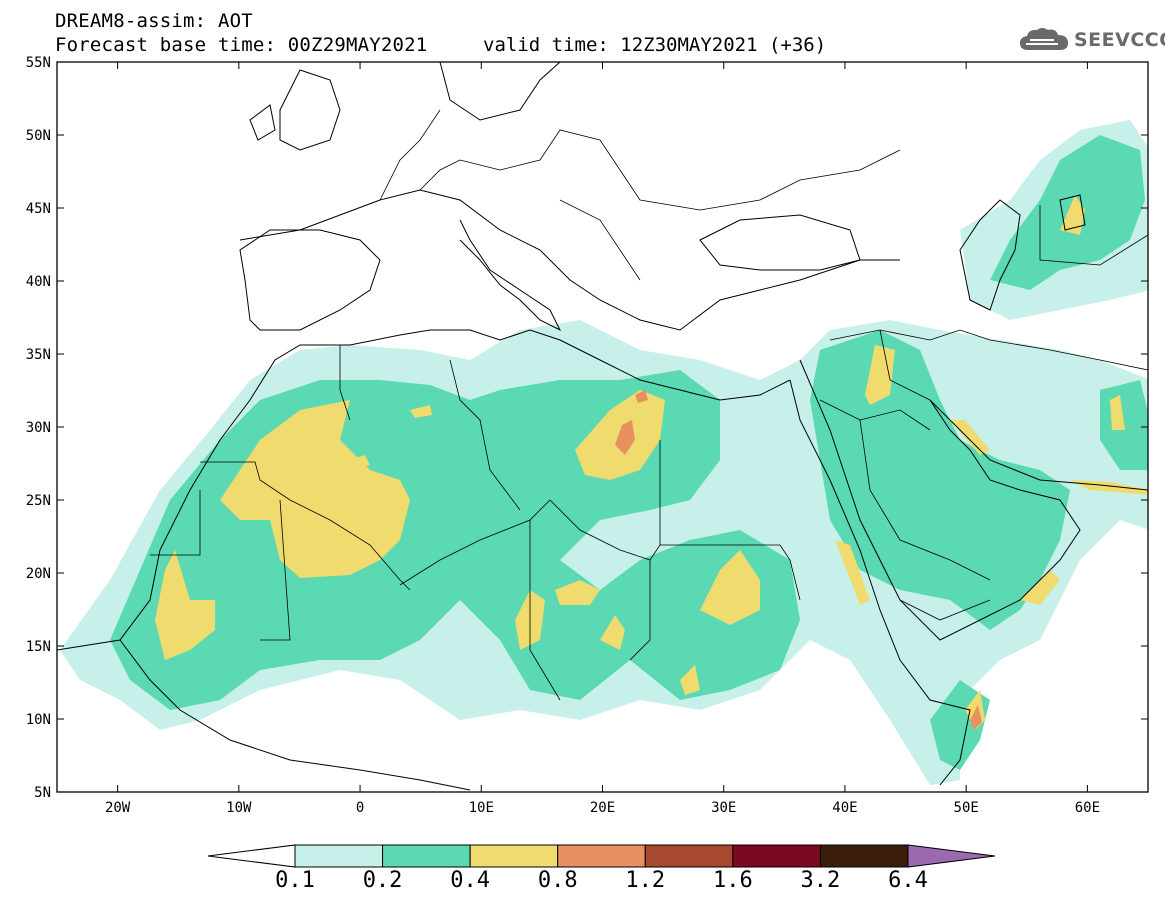  I want to click on colorbar-under-triangle, so click(251, 856).